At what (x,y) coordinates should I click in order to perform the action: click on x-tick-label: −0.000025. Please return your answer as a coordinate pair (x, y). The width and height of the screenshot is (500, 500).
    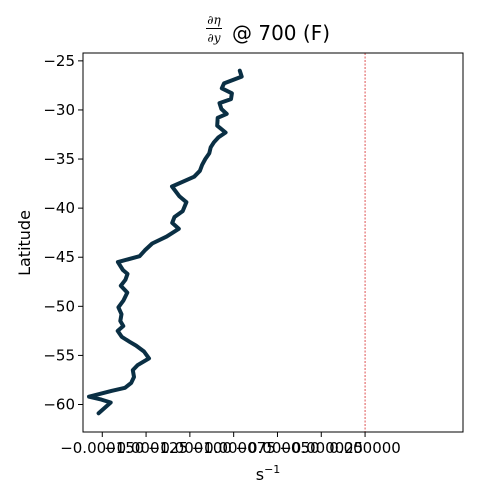
    Looking at the image, I should click on (321, 448).